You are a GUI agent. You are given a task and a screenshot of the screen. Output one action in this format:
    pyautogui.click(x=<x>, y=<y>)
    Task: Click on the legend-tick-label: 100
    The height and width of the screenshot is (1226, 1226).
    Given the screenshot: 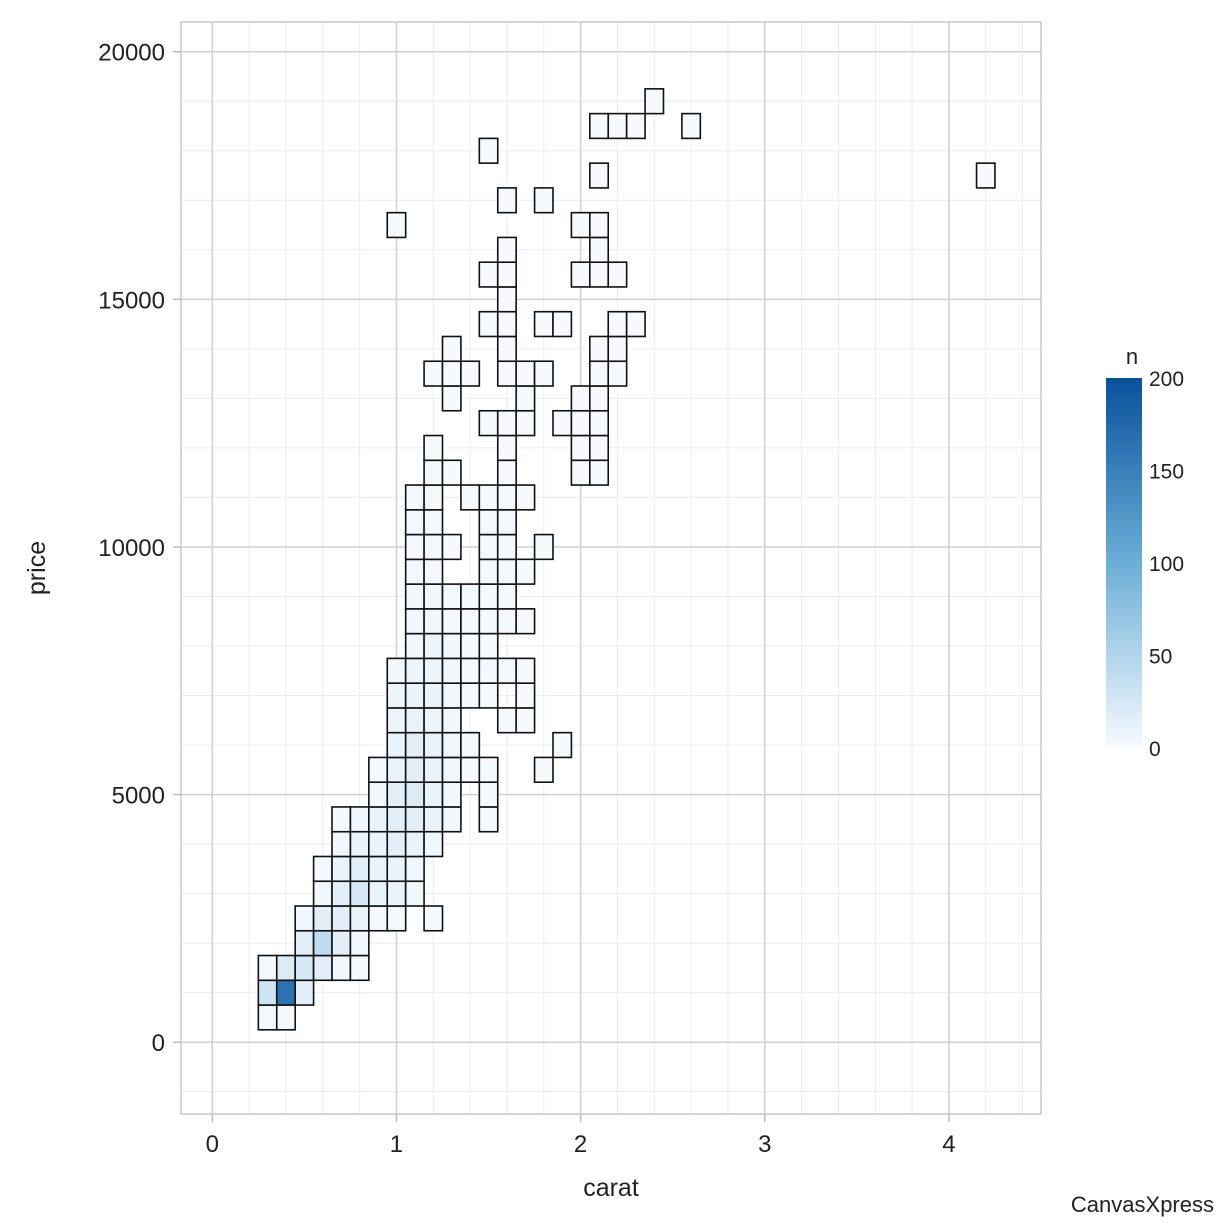 What is the action you would take?
    pyautogui.click(x=1166, y=564)
    